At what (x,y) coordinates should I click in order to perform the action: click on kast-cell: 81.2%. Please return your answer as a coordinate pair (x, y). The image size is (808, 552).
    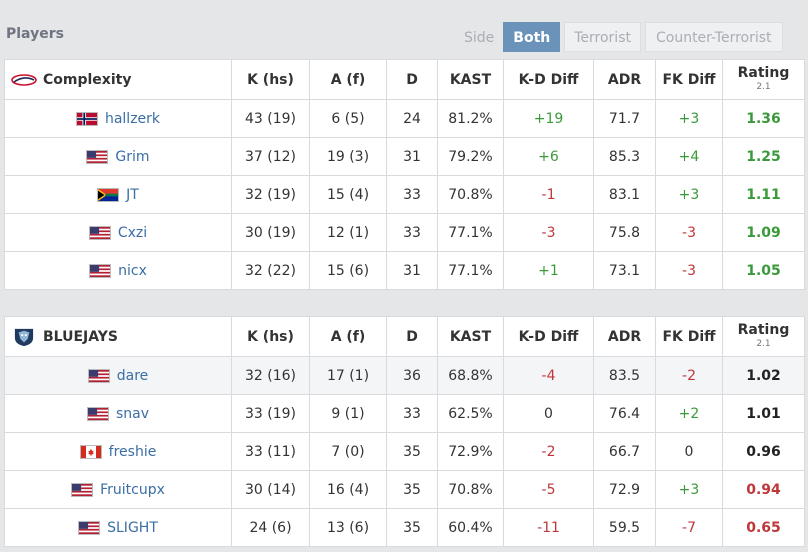
    Looking at the image, I should click on (470, 118).